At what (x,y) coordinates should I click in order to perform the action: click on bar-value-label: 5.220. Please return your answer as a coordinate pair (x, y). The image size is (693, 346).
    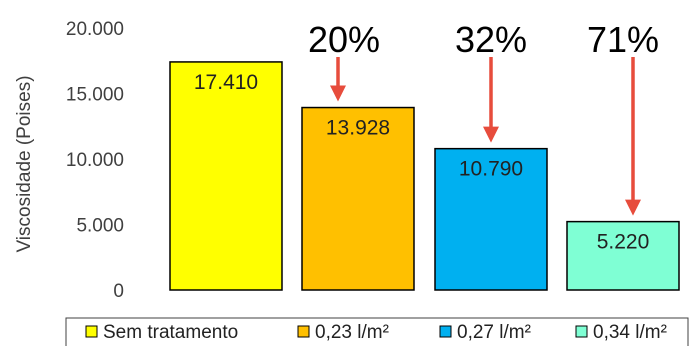
    Looking at the image, I should click on (623, 242).